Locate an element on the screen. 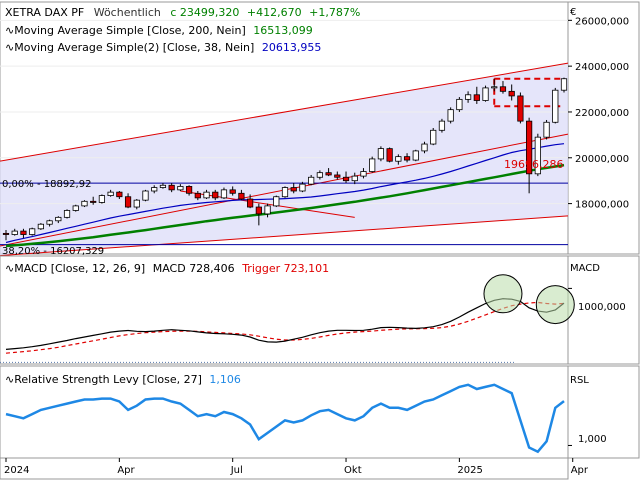 The image size is (640, 480). macd-tick-label: 1000,000 is located at coordinates (602, 307).